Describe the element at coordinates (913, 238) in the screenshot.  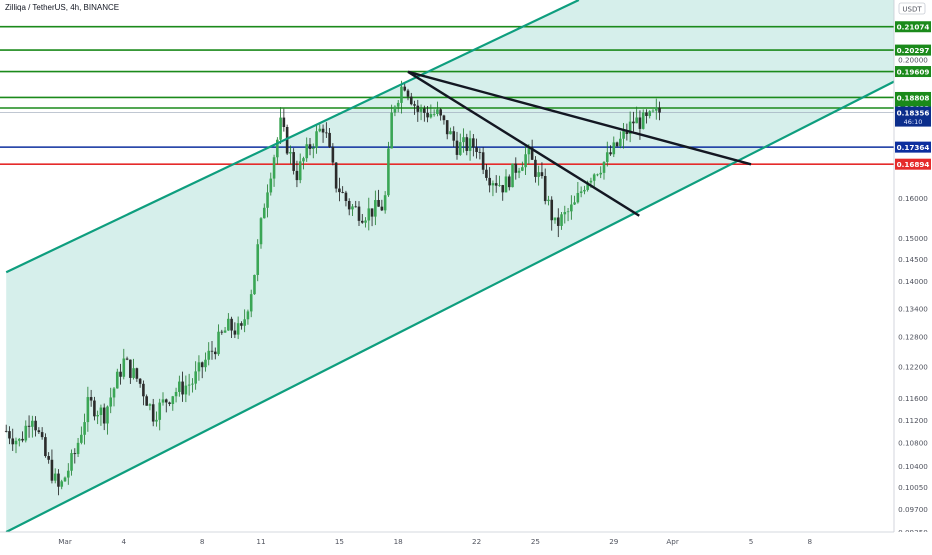
I see `price-tick-label: 0.15000` at that location.